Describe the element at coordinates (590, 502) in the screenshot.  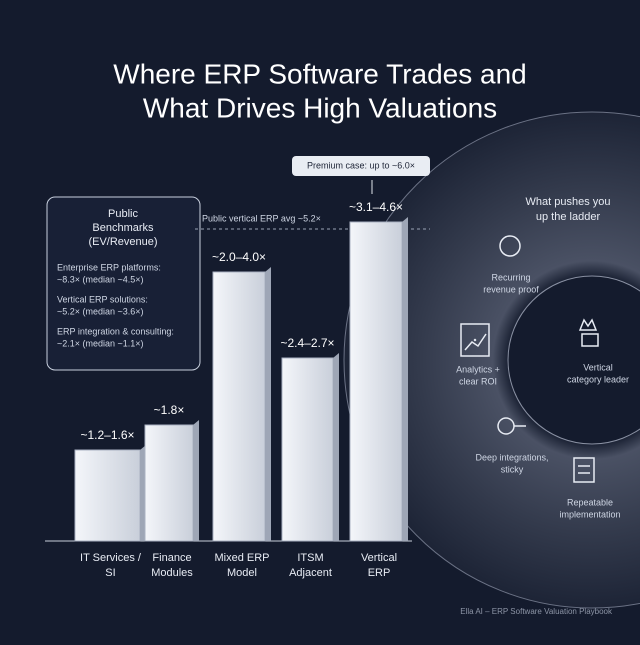
I see `ladder-item: Repeatable` at that location.